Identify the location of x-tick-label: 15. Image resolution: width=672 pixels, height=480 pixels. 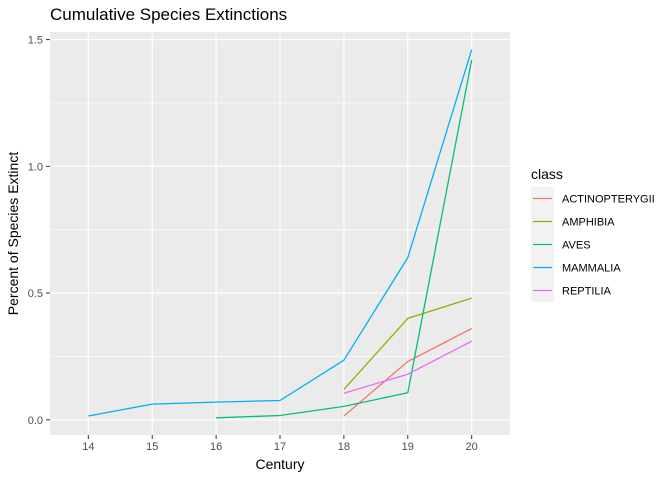
(152, 447).